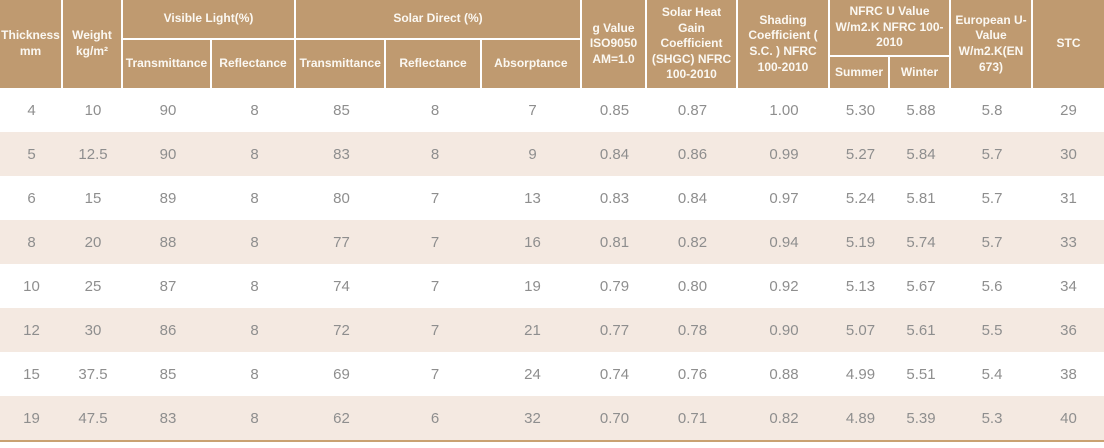 The image size is (1104, 448). I want to click on table-cell: 5.24, so click(860, 198).